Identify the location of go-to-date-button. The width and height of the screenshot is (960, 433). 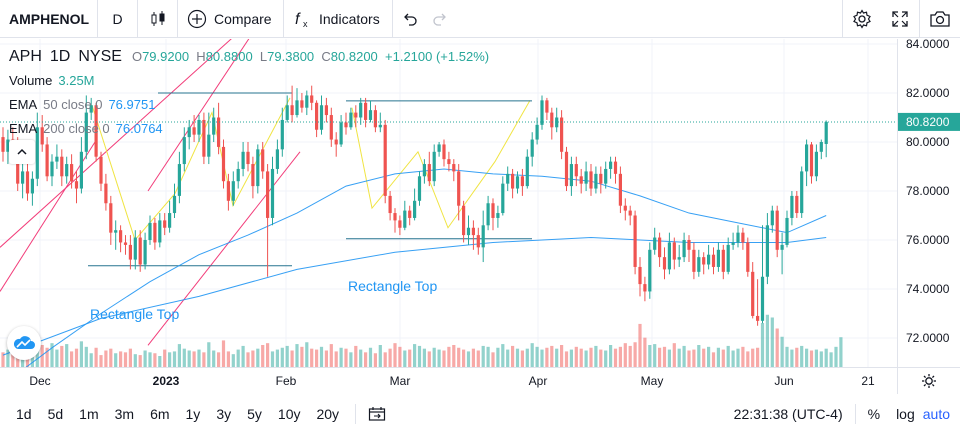
(377, 414).